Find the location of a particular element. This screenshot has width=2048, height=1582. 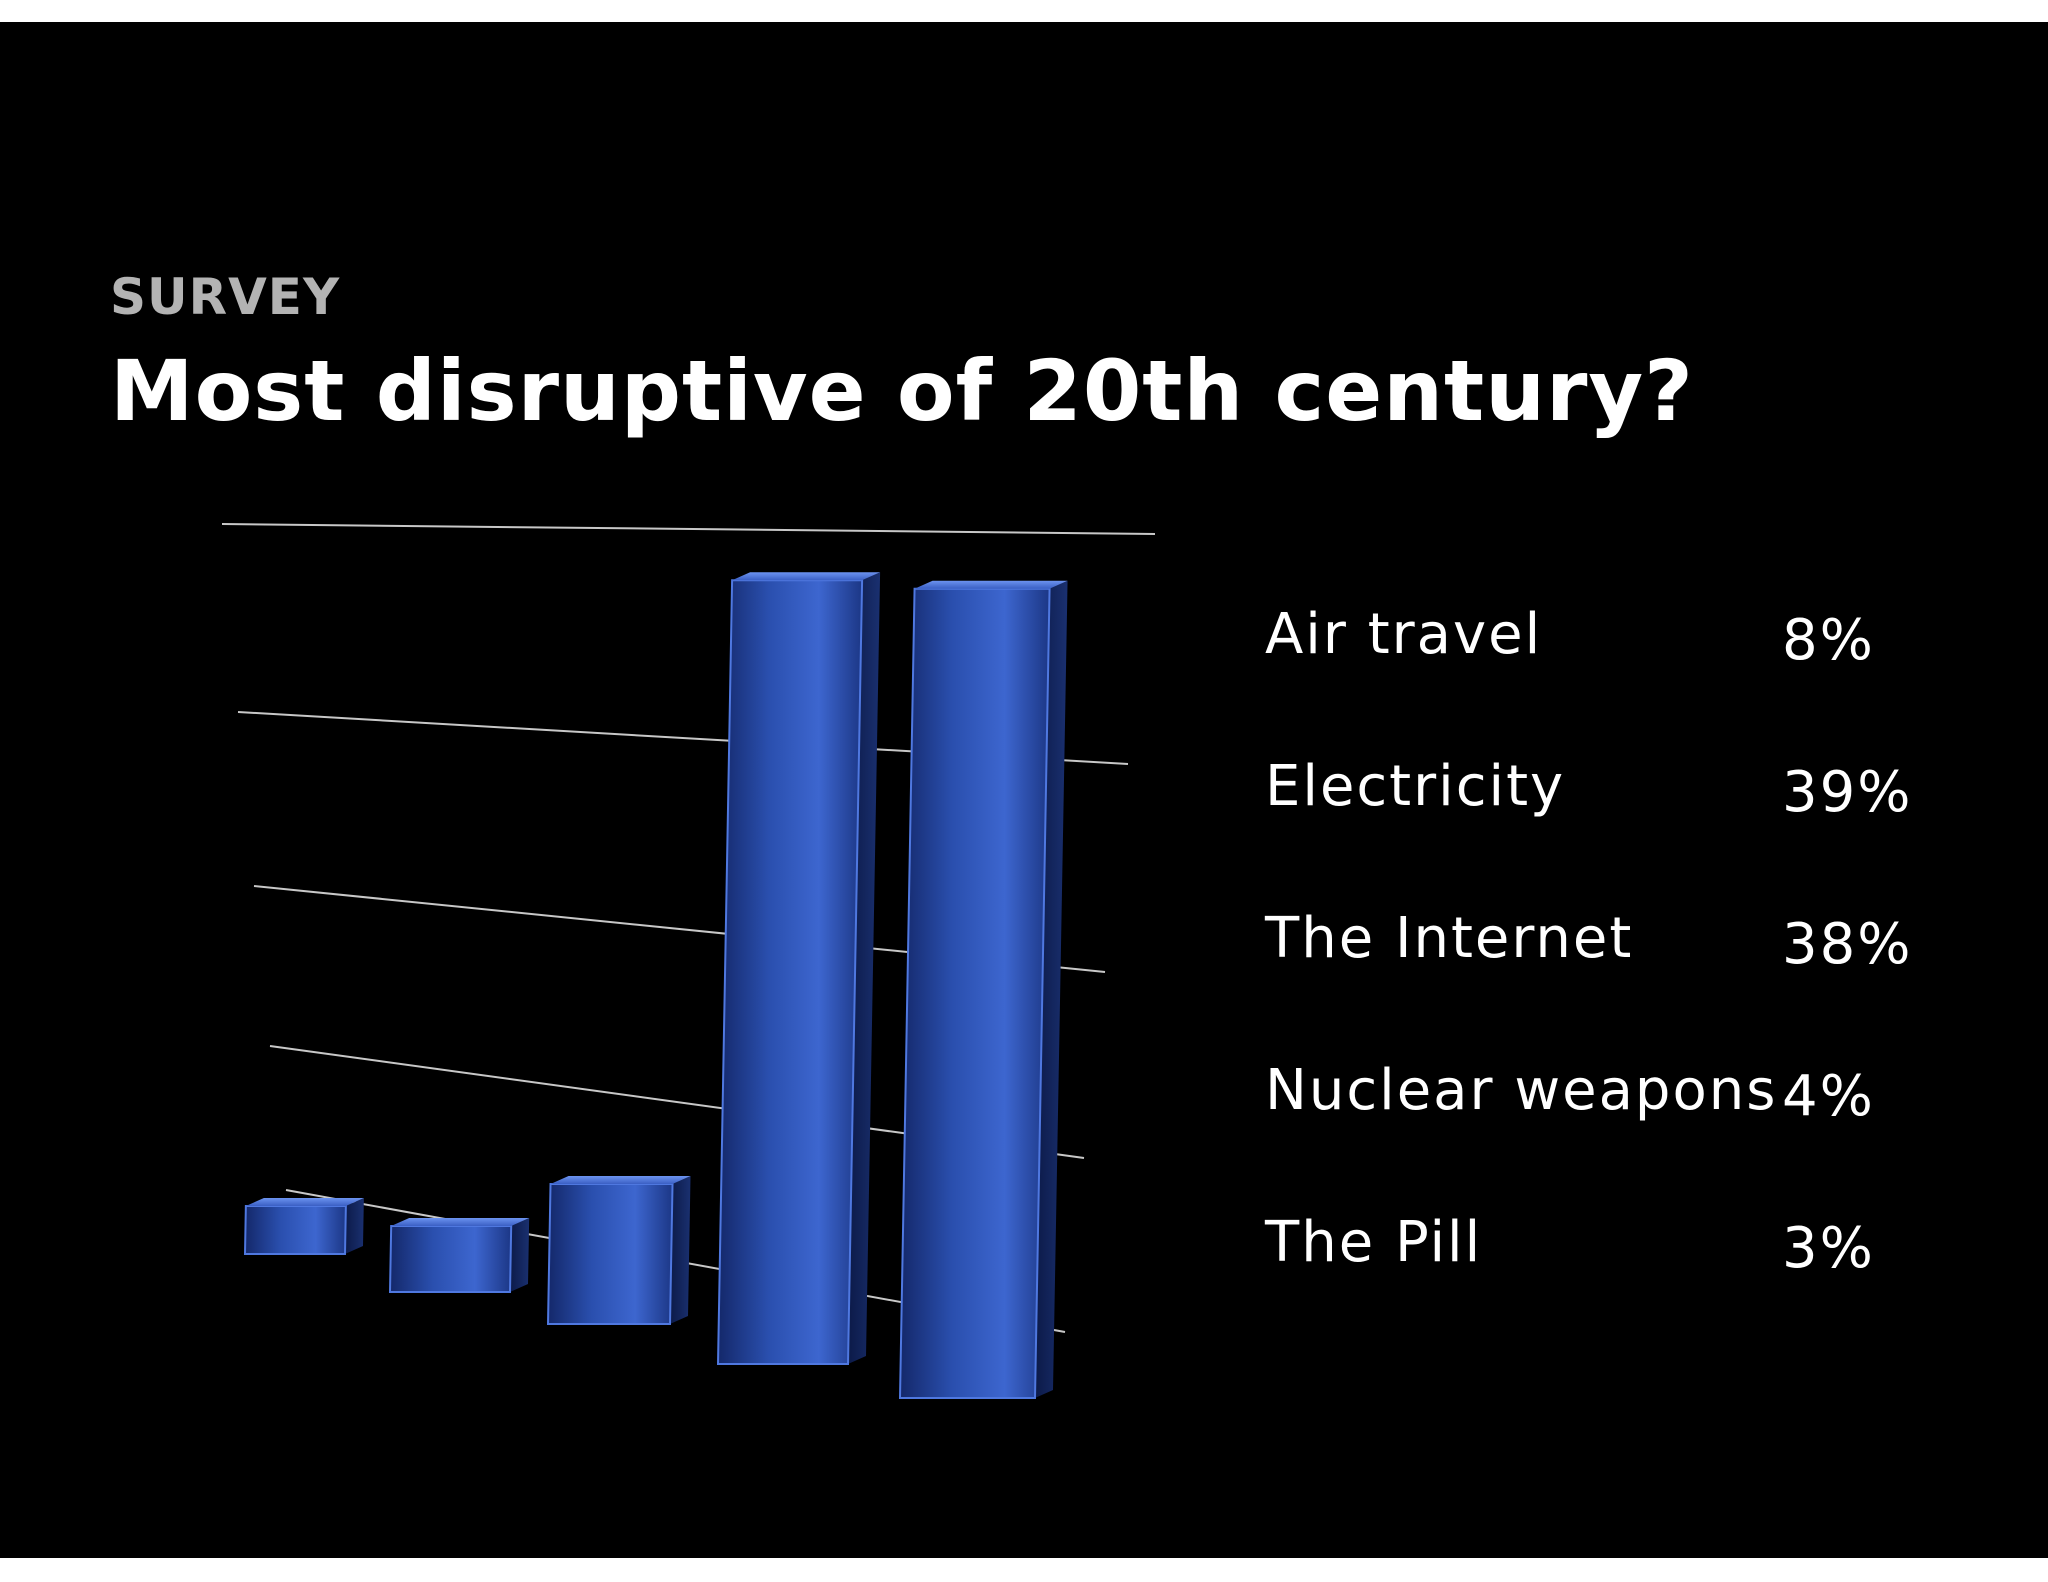

bar-the-internet is located at coordinates (798, 968).